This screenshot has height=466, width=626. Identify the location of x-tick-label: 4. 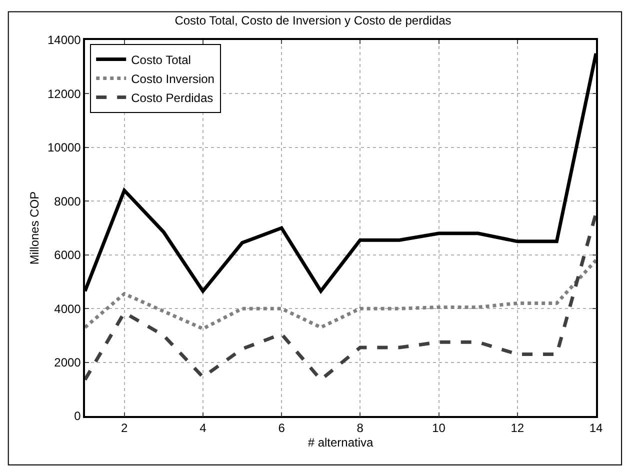
(203, 428).